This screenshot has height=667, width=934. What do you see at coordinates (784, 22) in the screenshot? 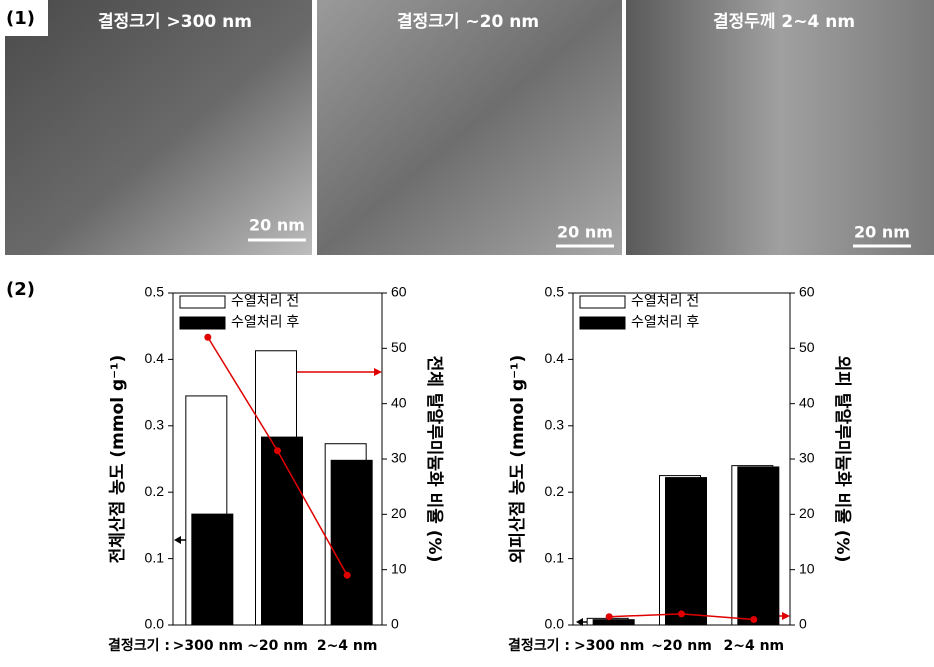
I see `image-caption: 결정두께 2~4 nm` at bounding box center [784, 22].